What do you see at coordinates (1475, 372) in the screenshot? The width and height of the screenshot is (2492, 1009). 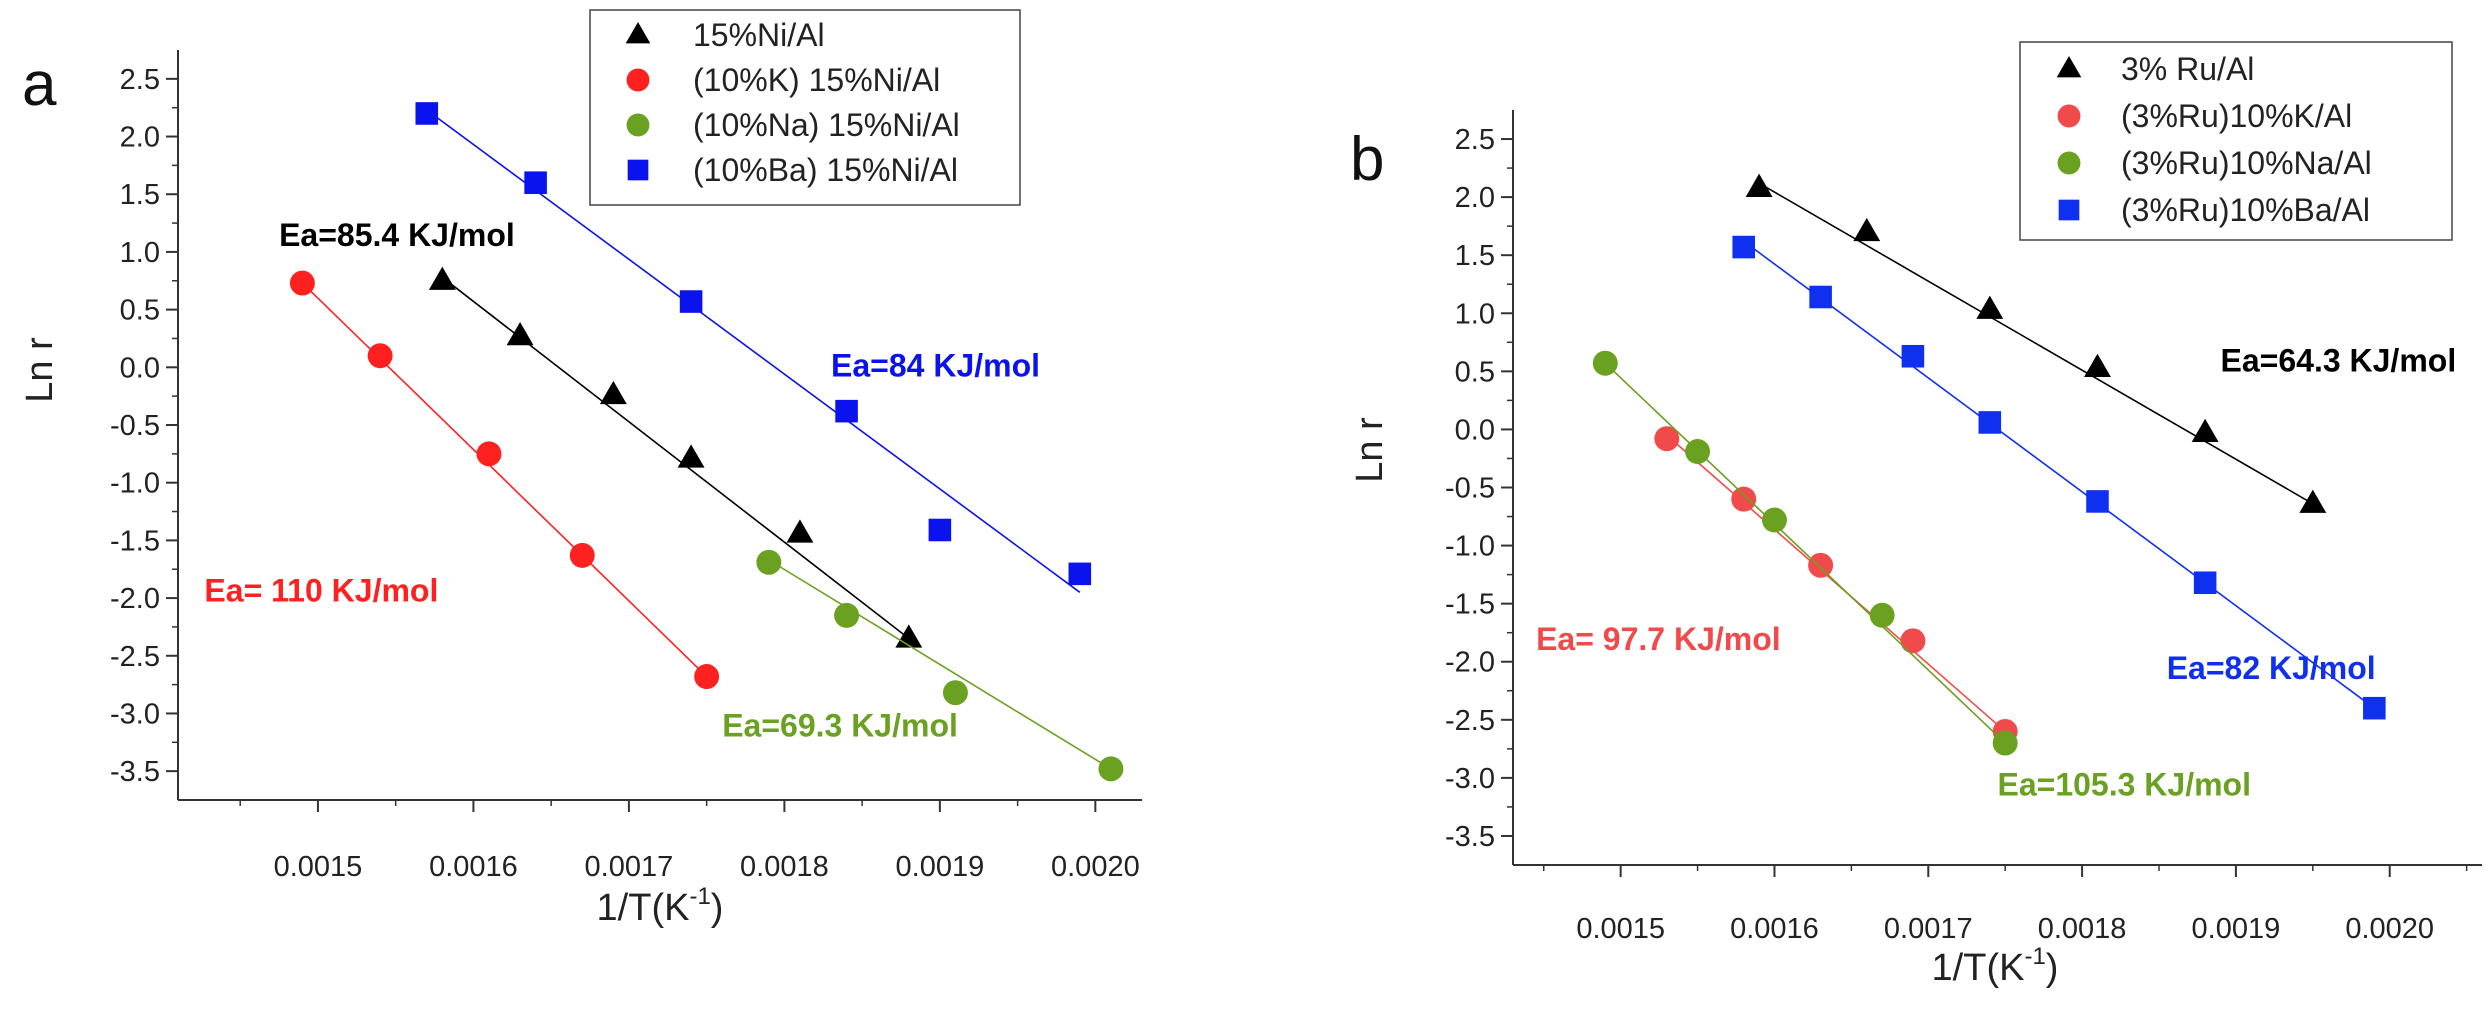 I see `y-tick-label: 0.5` at bounding box center [1475, 372].